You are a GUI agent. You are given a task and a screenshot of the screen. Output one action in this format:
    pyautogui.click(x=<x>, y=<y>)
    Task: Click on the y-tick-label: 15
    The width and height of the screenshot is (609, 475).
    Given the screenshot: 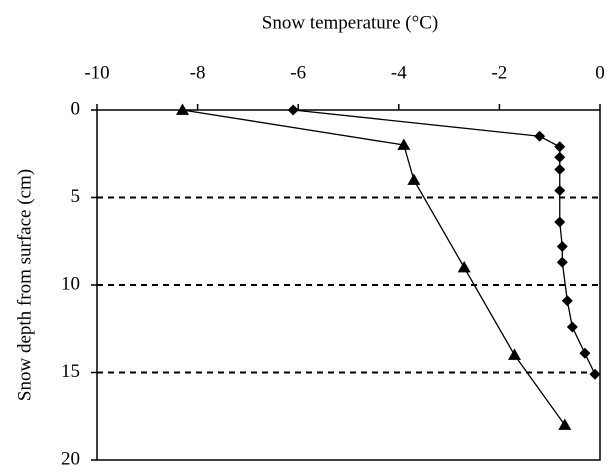 What is the action you would take?
    pyautogui.click(x=70, y=371)
    